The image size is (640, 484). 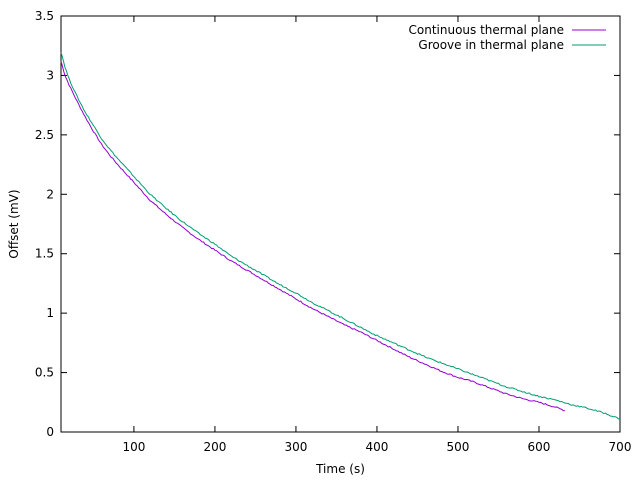 What do you see at coordinates (44, 254) in the screenshot?
I see `y-tick-label: 1.5` at bounding box center [44, 254].